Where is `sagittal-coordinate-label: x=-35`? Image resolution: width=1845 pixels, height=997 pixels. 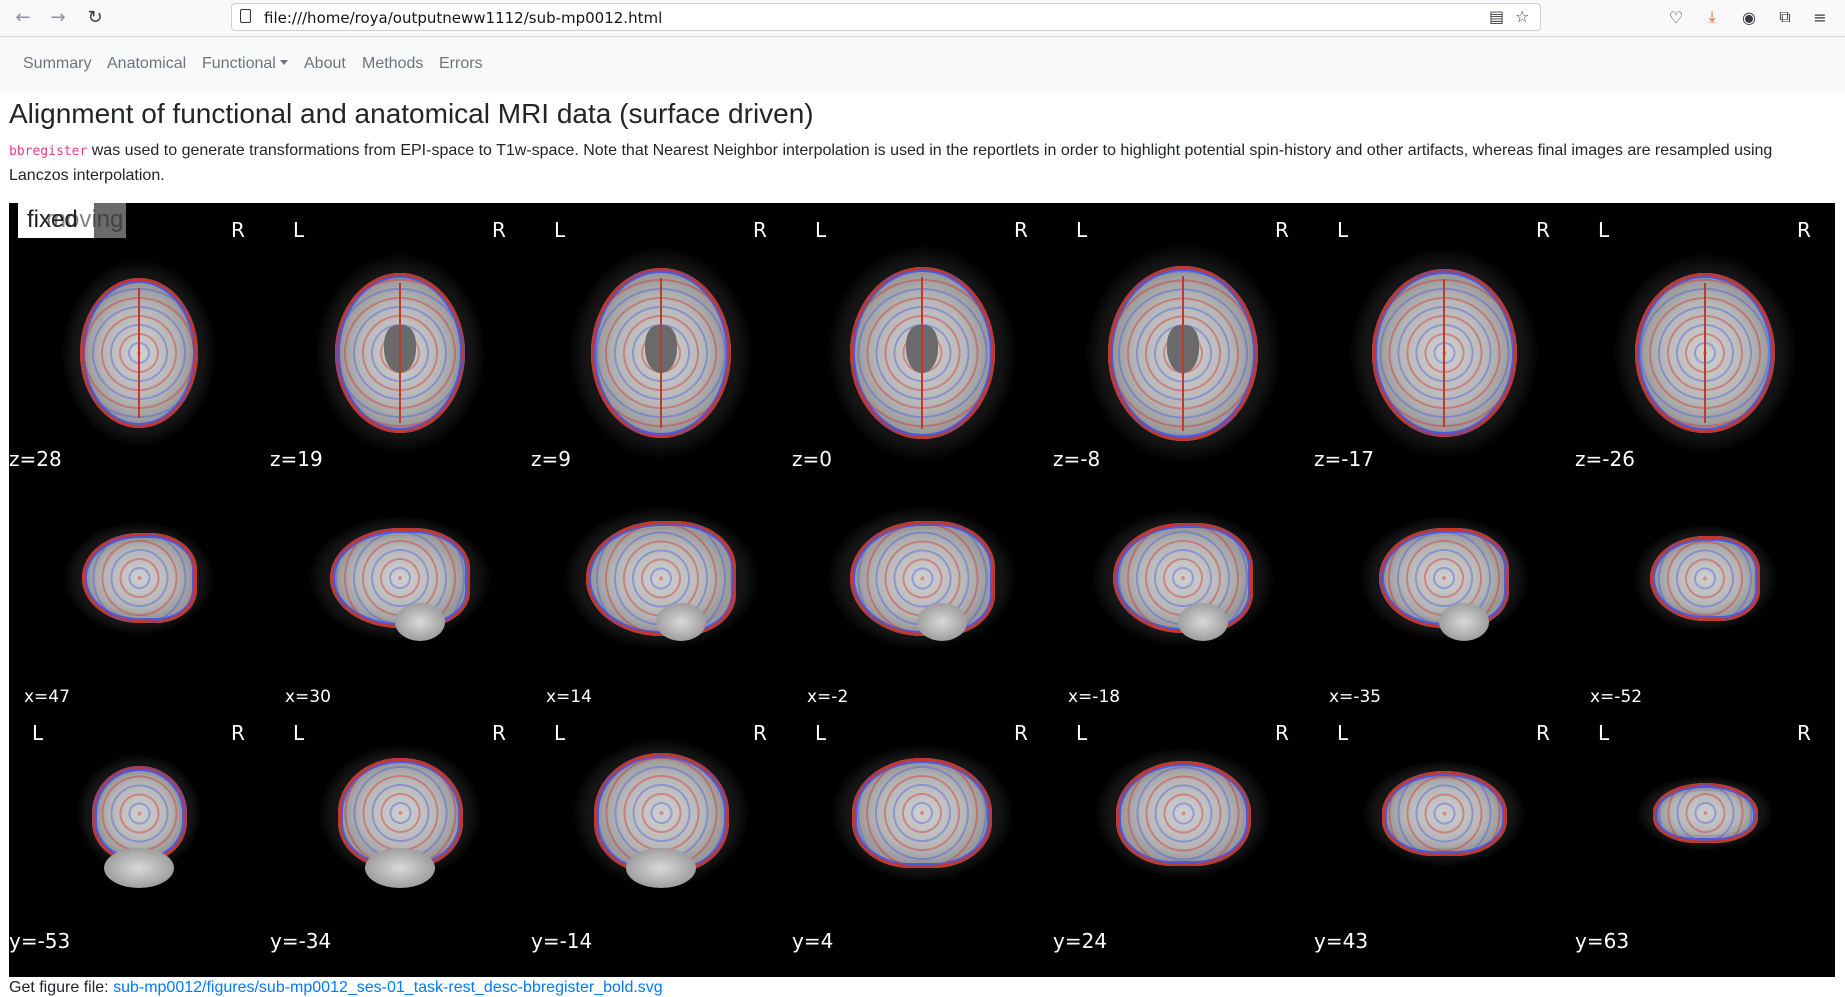 sagittal-coordinate-label: x=-35 is located at coordinates (1355, 697).